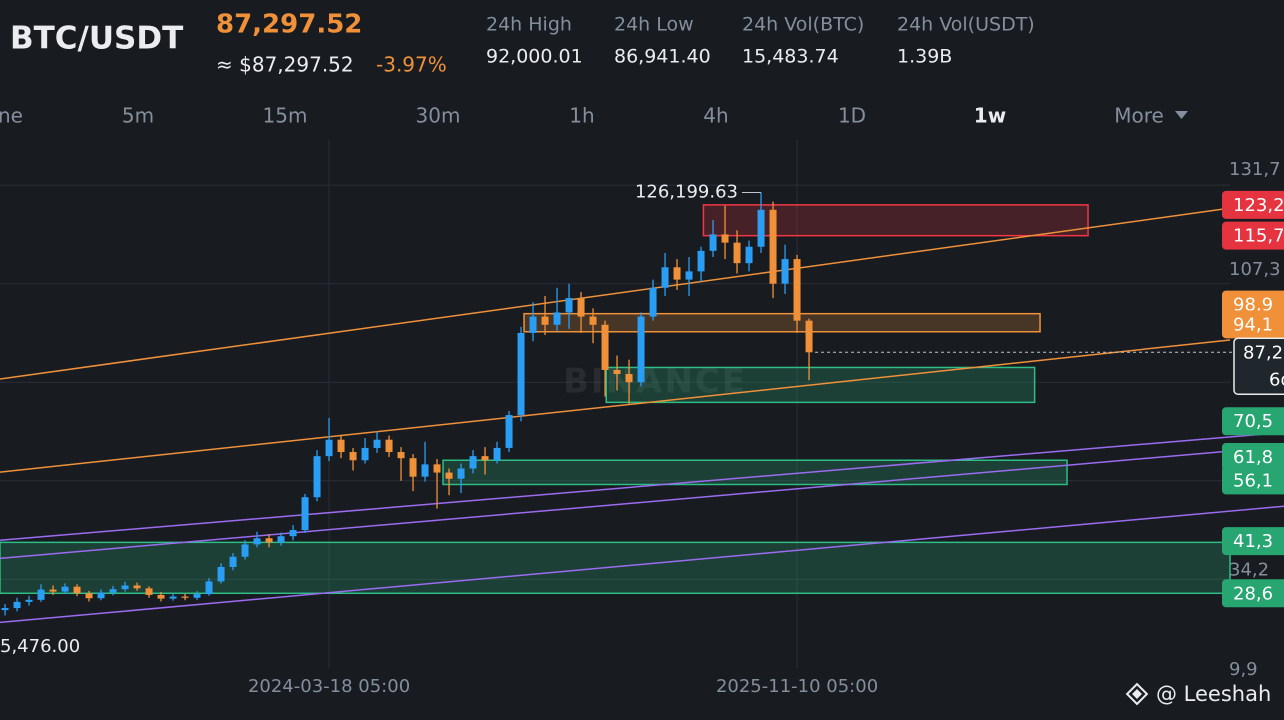 This screenshot has width=1284, height=720. I want to click on price-tag-label: 41,3, so click(1253, 541).